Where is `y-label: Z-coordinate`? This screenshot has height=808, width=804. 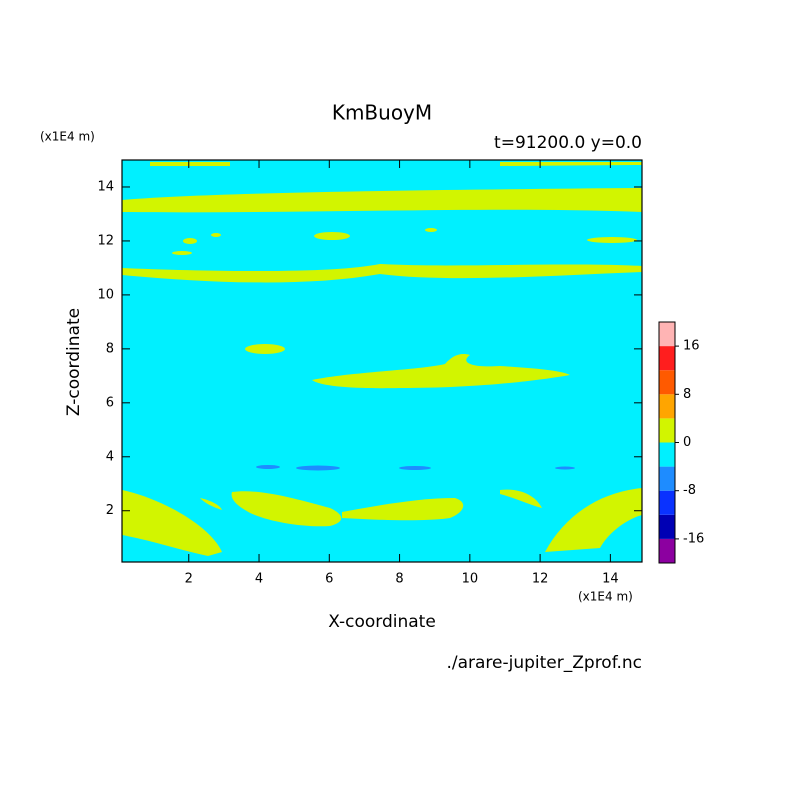 y-label: Z-coordinate is located at coordinates (74, 362).